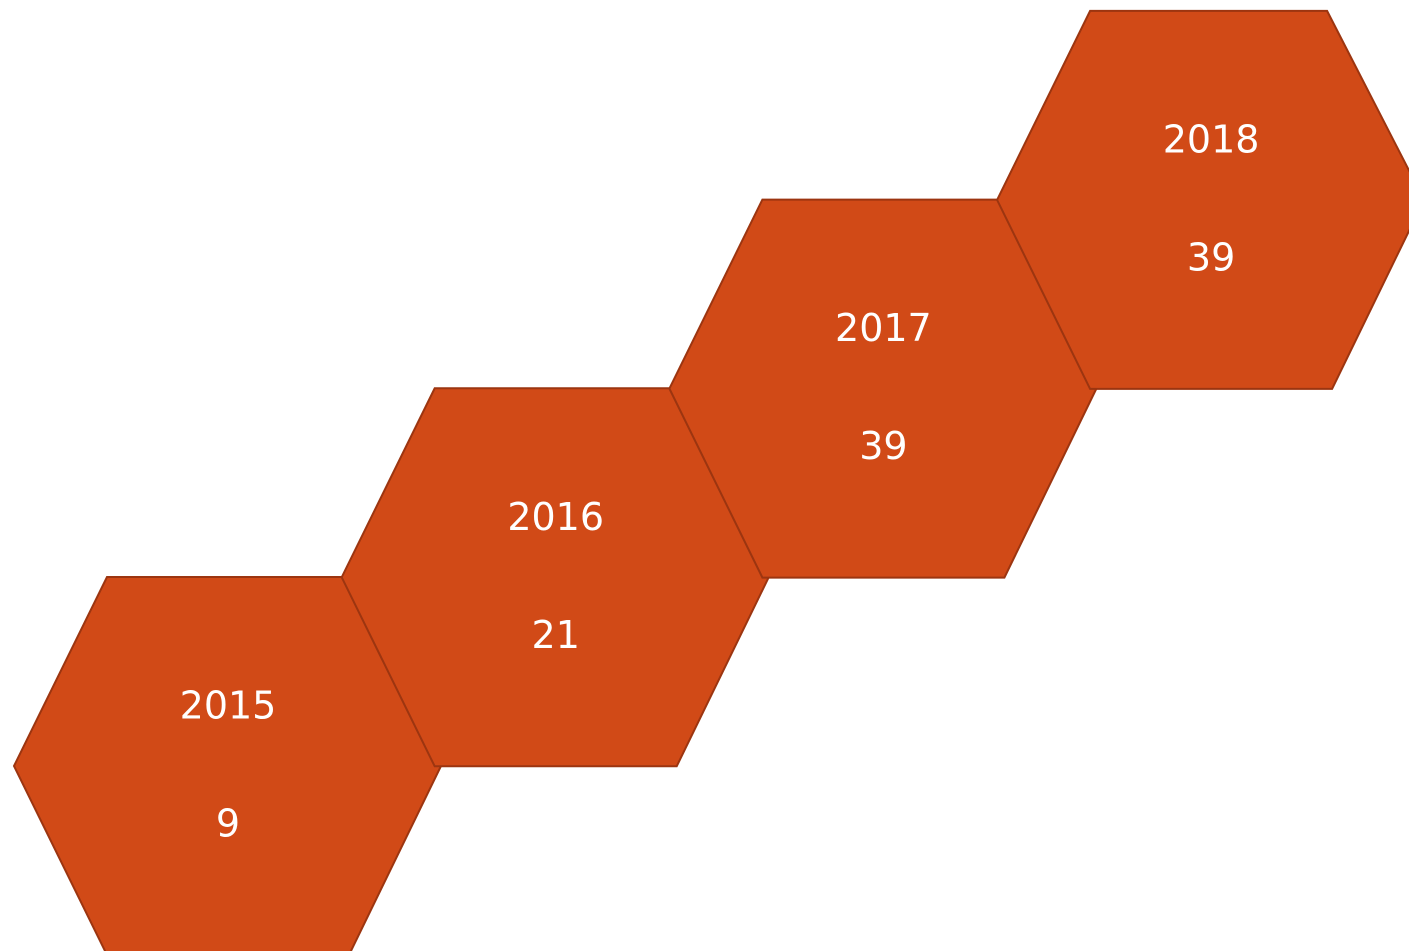  Describe the element at coordinates (228, 706) in the screenshot. I see `node-year: 2015` at that location.